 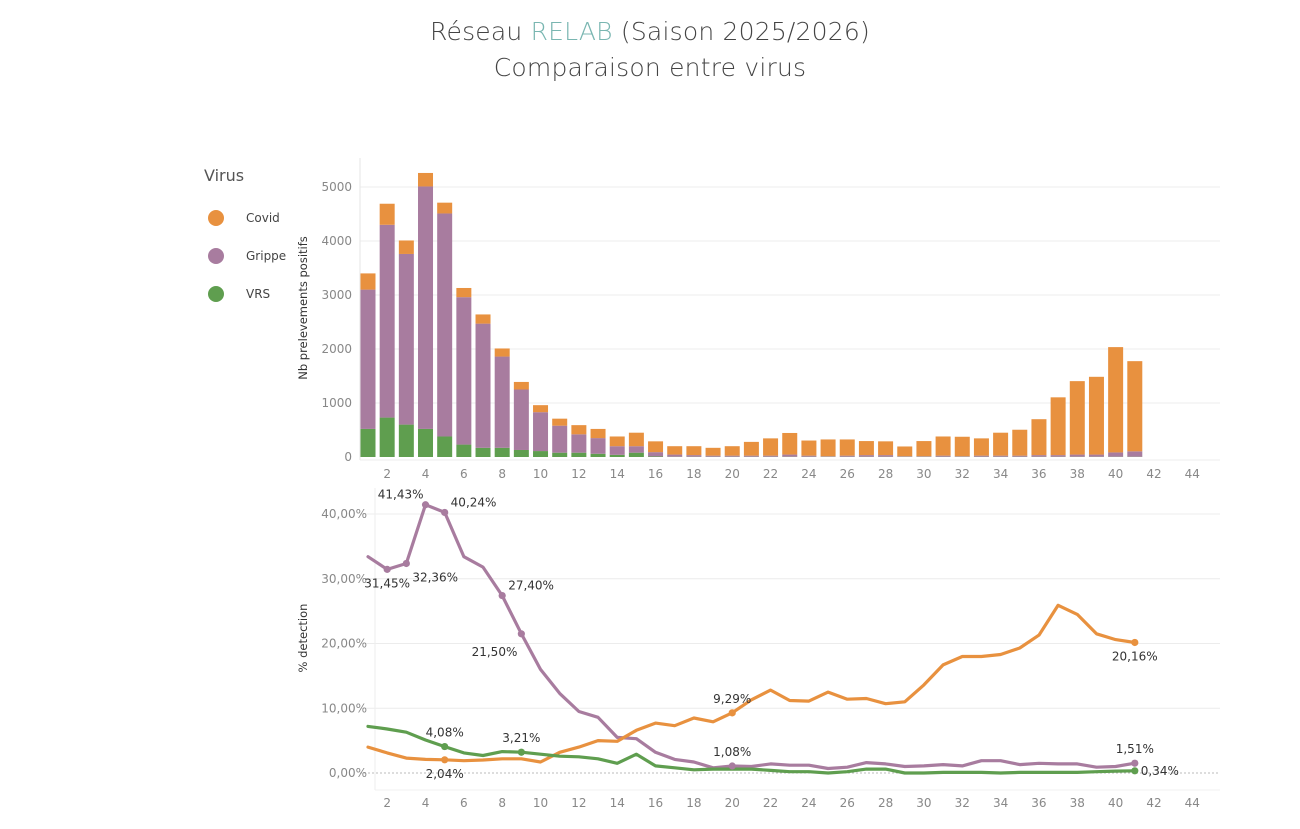 I want to click on line-x-tick-label: 16, so click(x=655, y=803).